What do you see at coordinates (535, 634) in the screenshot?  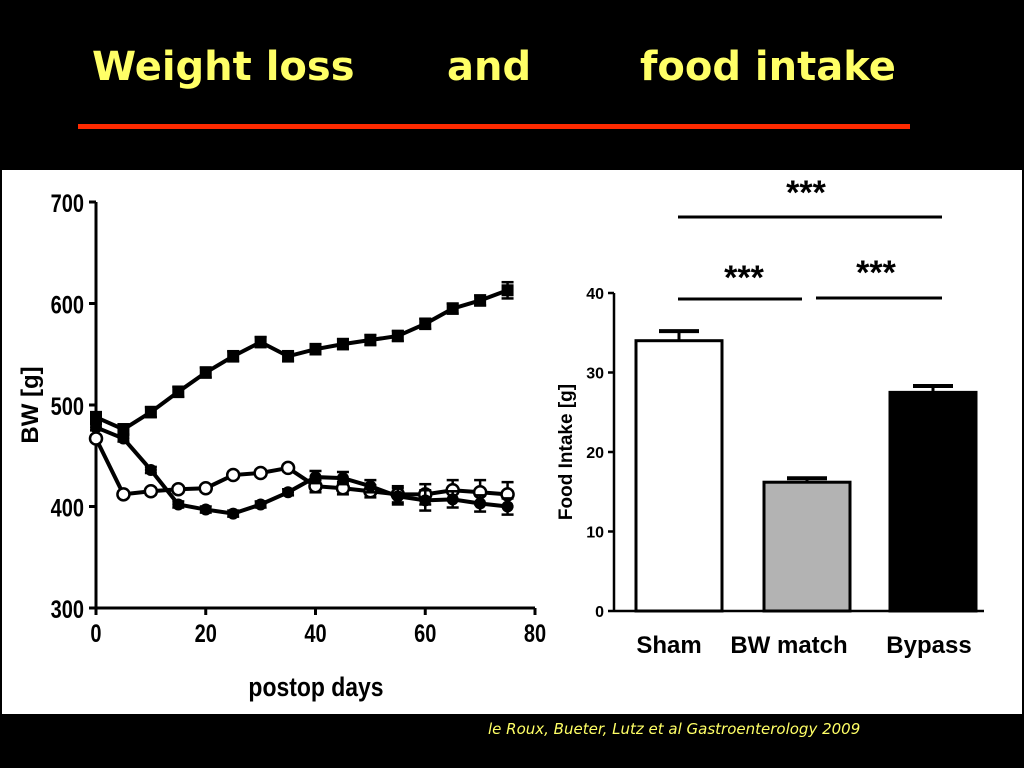 I see `x-tick-label: 80` at bounding box center [535, 634].